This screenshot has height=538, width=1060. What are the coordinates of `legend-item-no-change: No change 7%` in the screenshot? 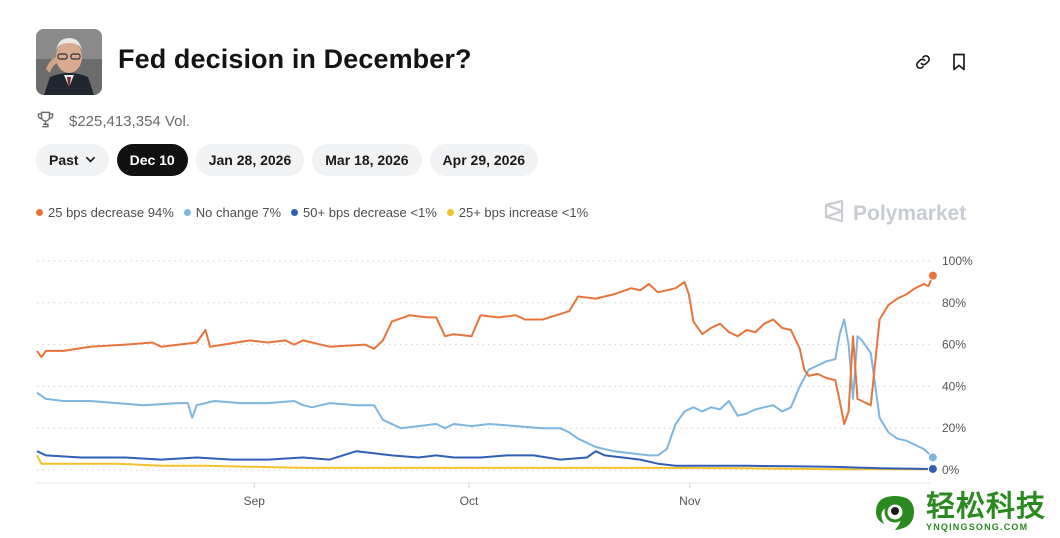 It's located at (232, 212).